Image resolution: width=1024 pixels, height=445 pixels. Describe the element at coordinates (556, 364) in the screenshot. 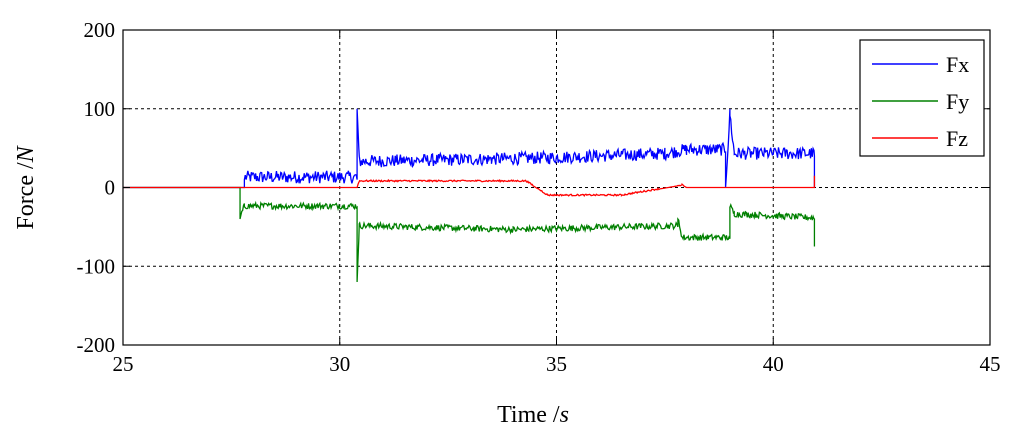

I see `x-tick-label: 35` at that location.